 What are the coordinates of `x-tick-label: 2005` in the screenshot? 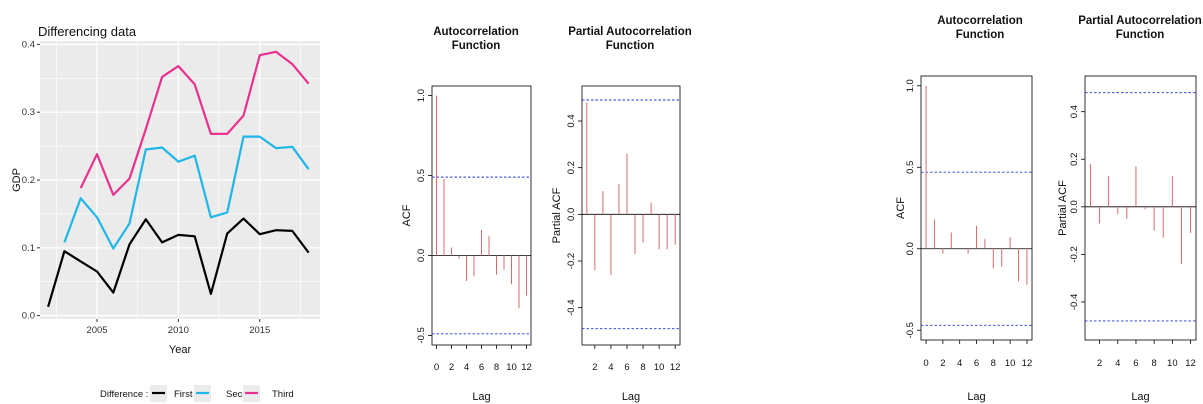 It's located at (96, 330).